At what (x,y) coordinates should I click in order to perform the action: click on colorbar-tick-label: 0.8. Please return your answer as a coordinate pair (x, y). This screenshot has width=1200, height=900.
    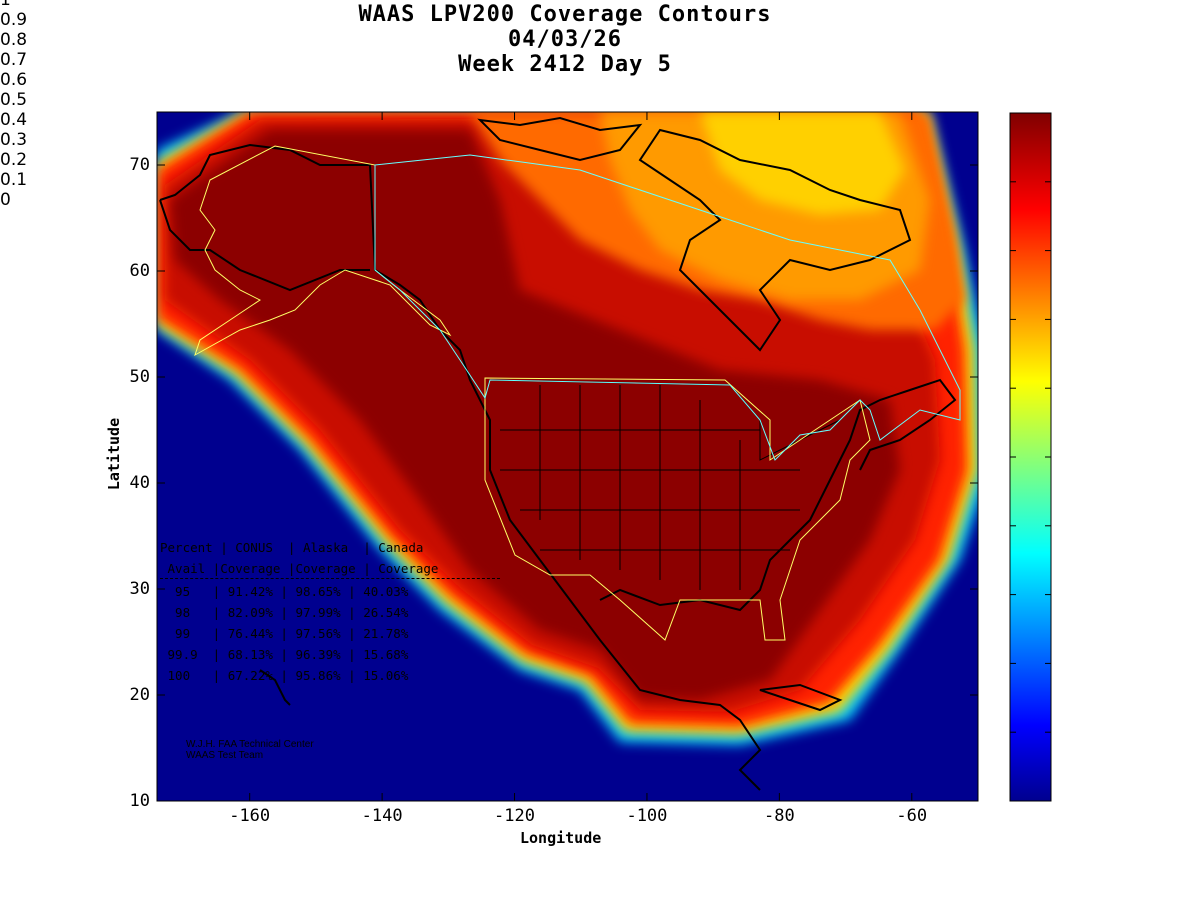
    Looking at the image, I should click on (14, 40).